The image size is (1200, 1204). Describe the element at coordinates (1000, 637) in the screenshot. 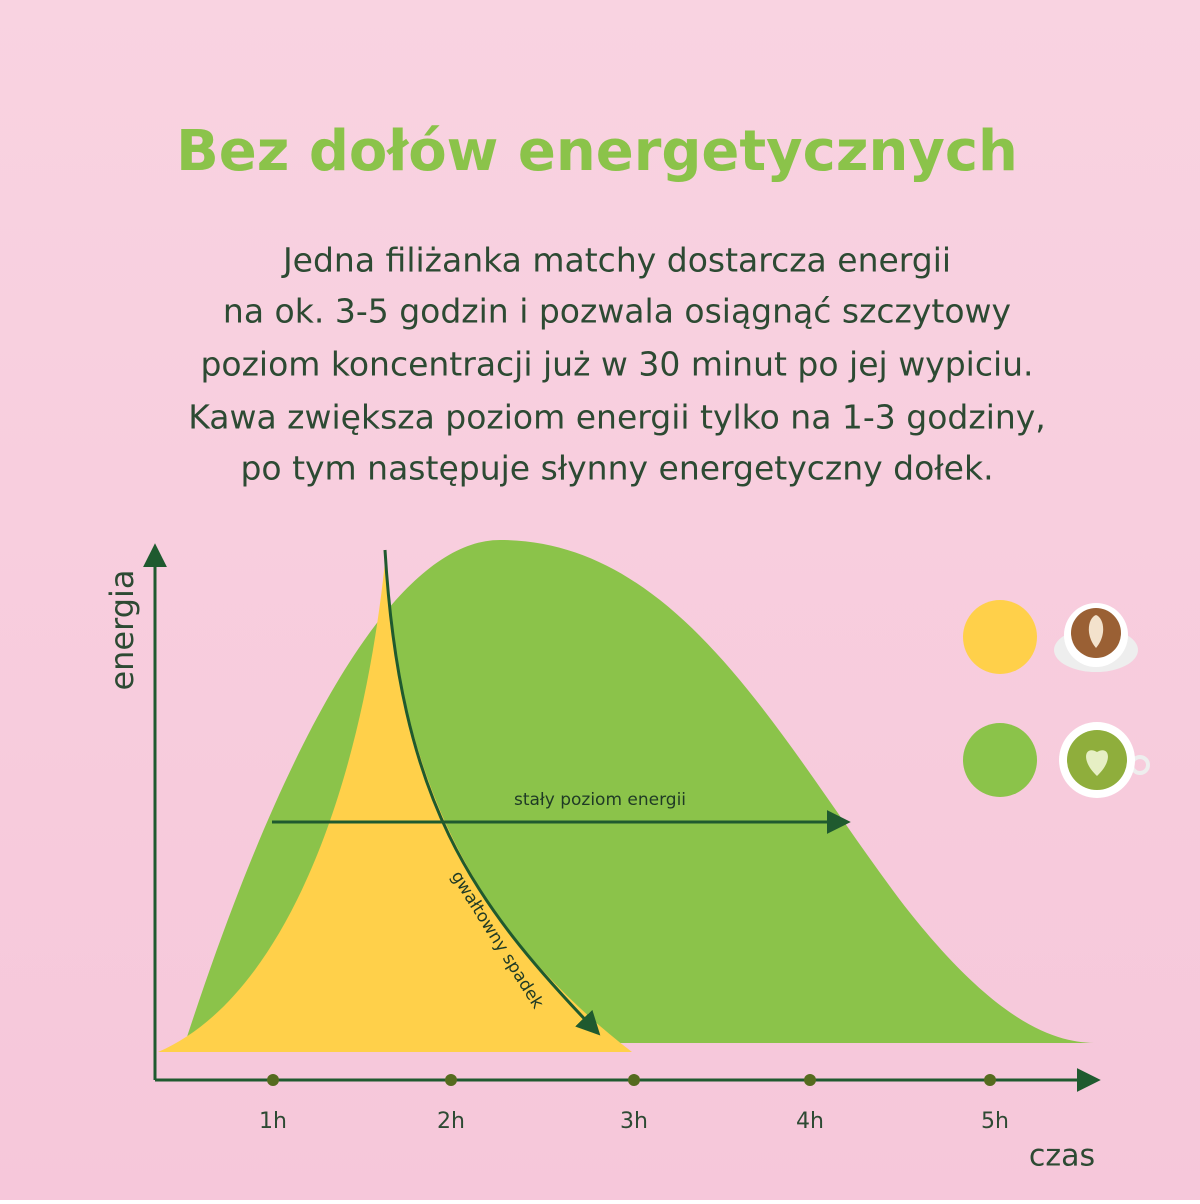

I see `coffee-legend` at that location.